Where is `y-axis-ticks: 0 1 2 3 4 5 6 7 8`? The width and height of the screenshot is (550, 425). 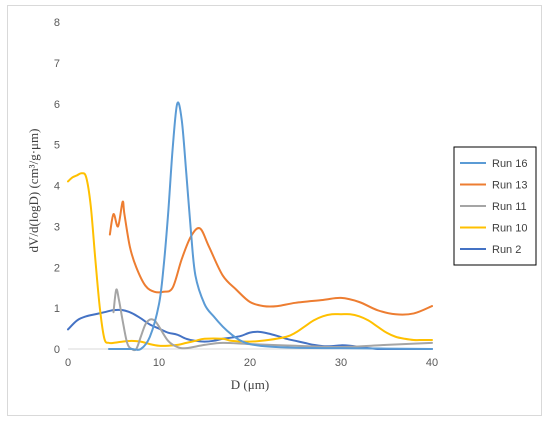 y-axis-ticks: 0 1 2 3 4 5 6 7 8 is located at coordinates (57, 186).